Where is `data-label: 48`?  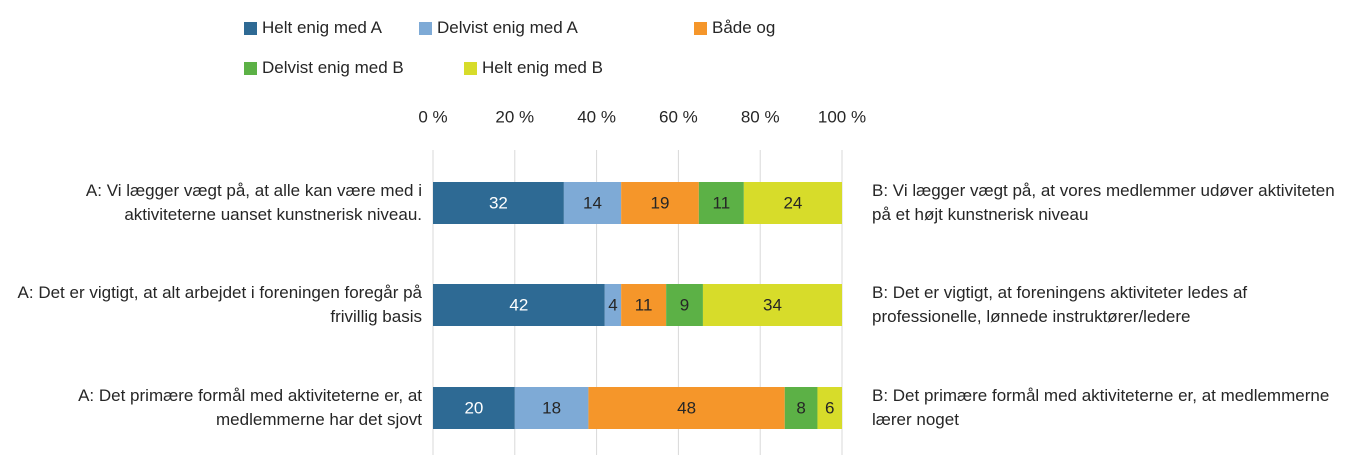
data-label: 48 is located at coordinates (686, 407).